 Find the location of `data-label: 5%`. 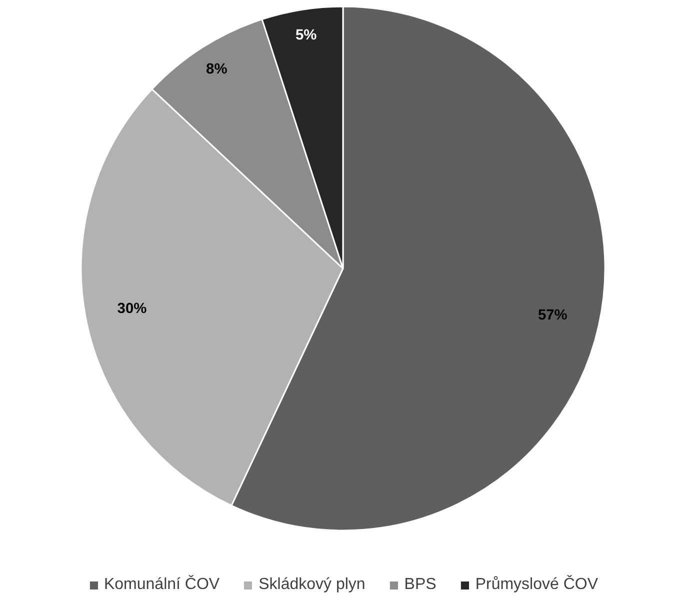

data-label: 5% is located at coordinates (306, 36).